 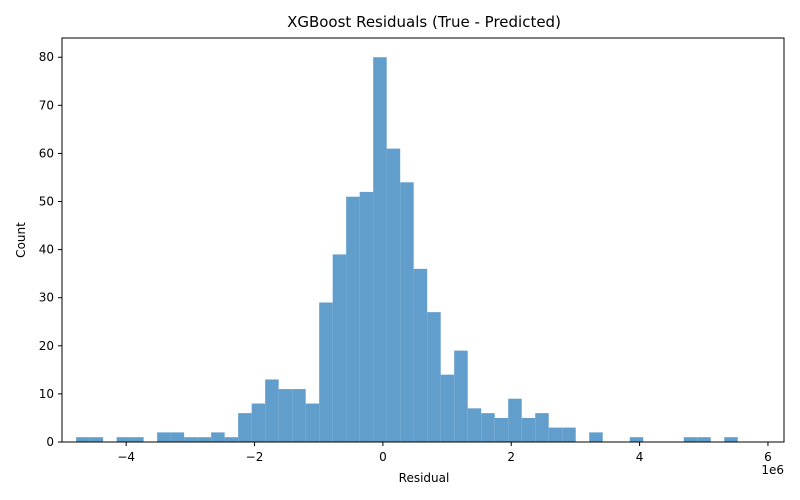 What do you see at coordinates (126, 457) in the screenshot?
I see `x-tick-label: −4` at bounding box center [126, 457].